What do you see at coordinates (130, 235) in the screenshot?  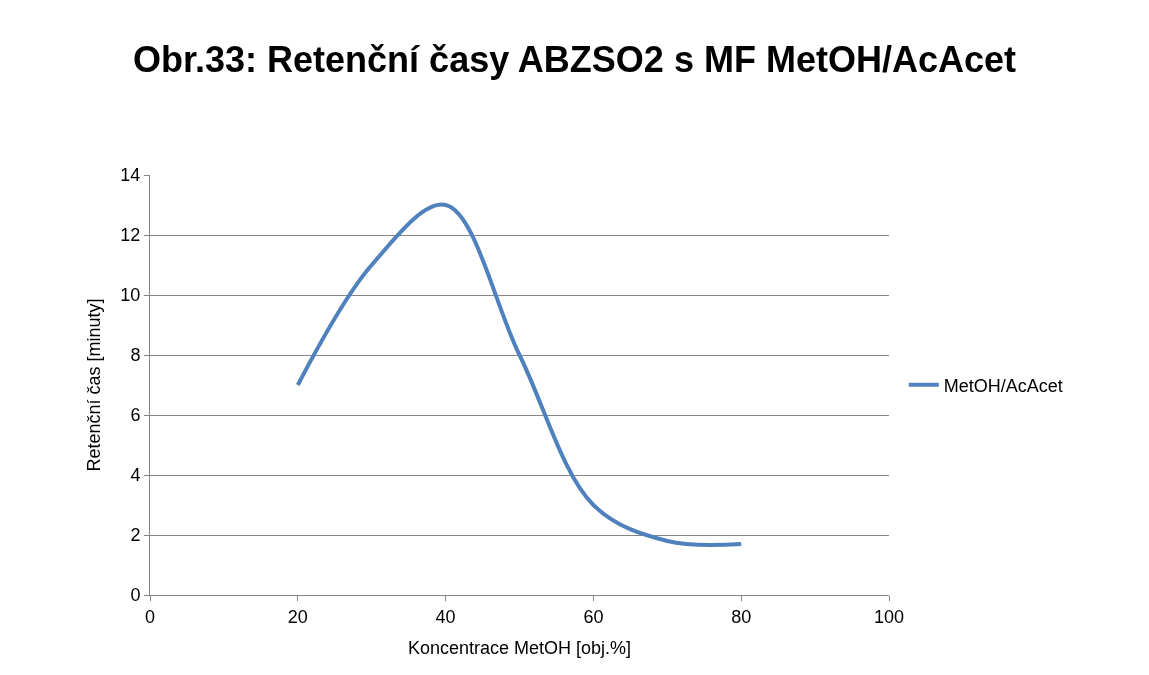 I see `y-tick-label: 12` at bounding box center [130, 235].